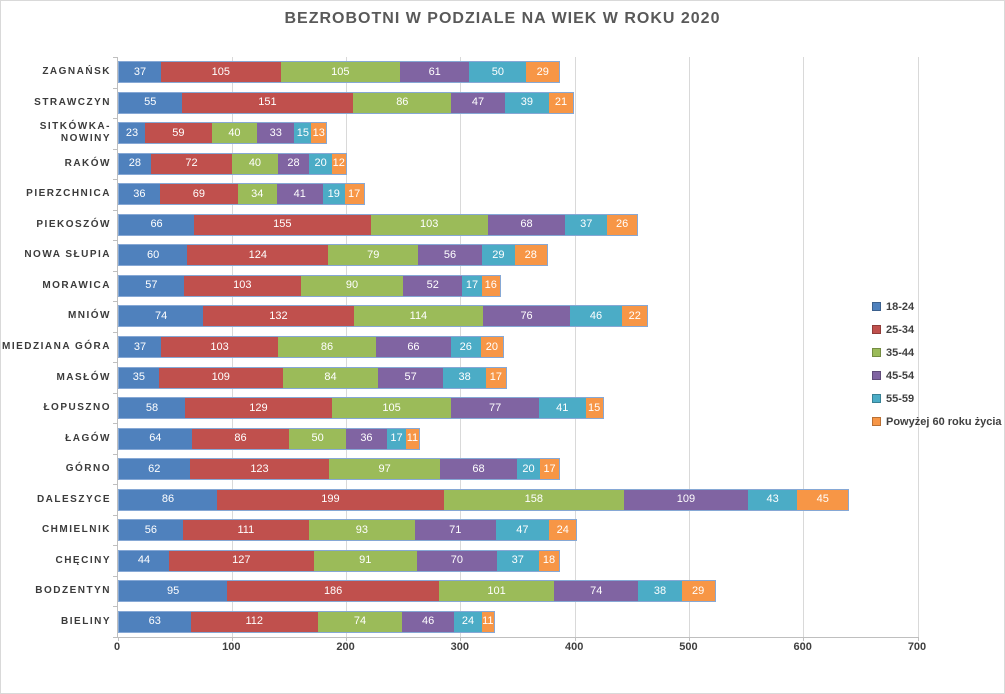  Describe the element at coordinates (155, 621) in the screenshot. I see `bar-segment: 63` at that location.